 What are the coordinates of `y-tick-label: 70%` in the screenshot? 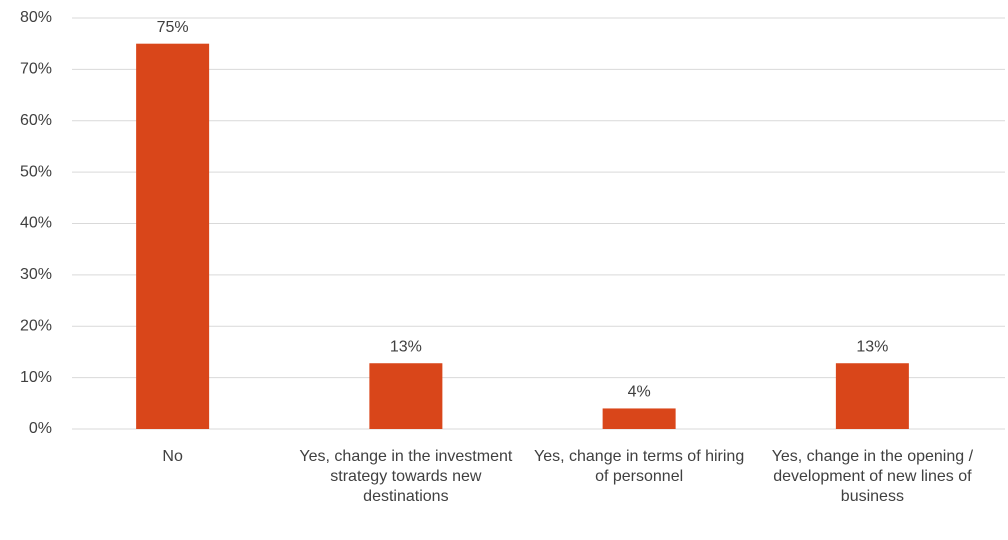 It's located at (36, 69).